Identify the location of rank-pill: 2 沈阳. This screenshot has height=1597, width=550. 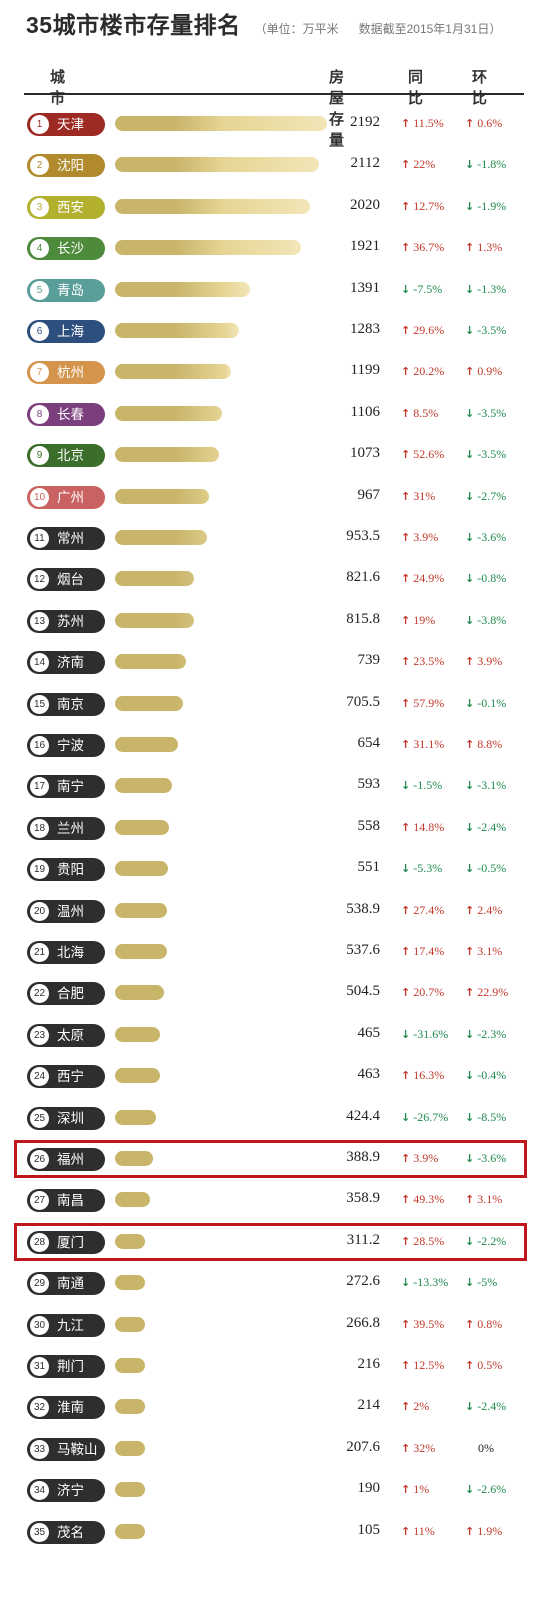
(66, 166).